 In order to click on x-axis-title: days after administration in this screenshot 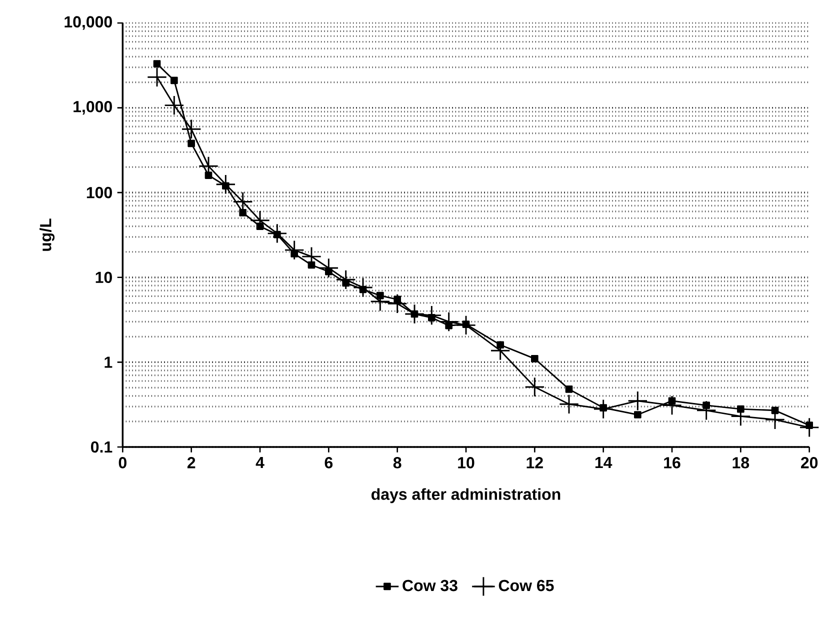, I will do `click(466, 496)`.